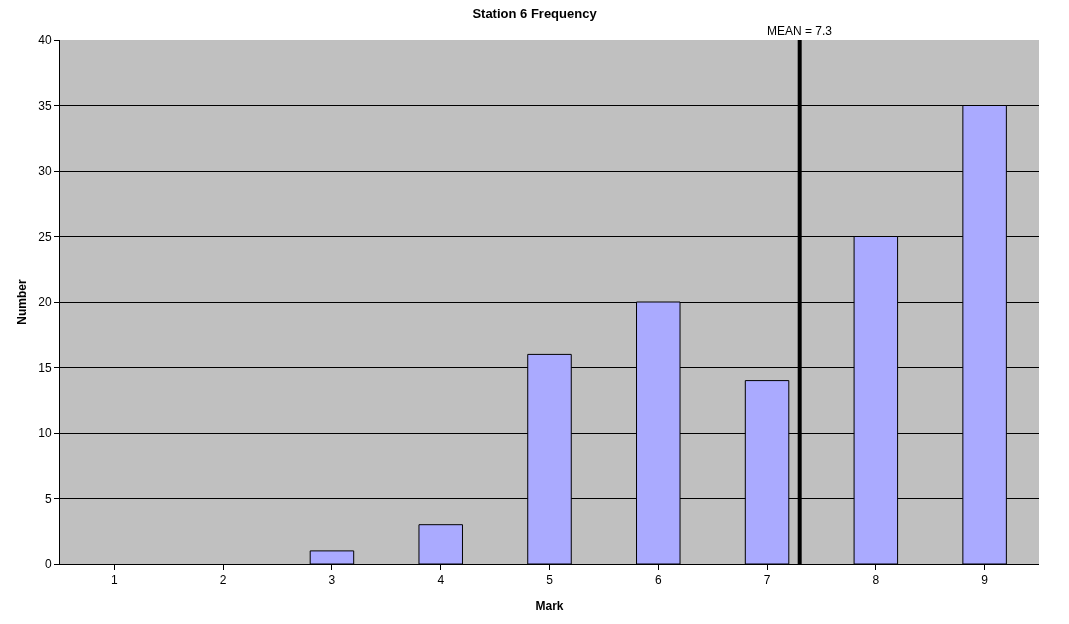  What do you see at coordinates (223, 580) in the screenshot?
I see `x-tick-label: 2` at bounding box center [223, 580].